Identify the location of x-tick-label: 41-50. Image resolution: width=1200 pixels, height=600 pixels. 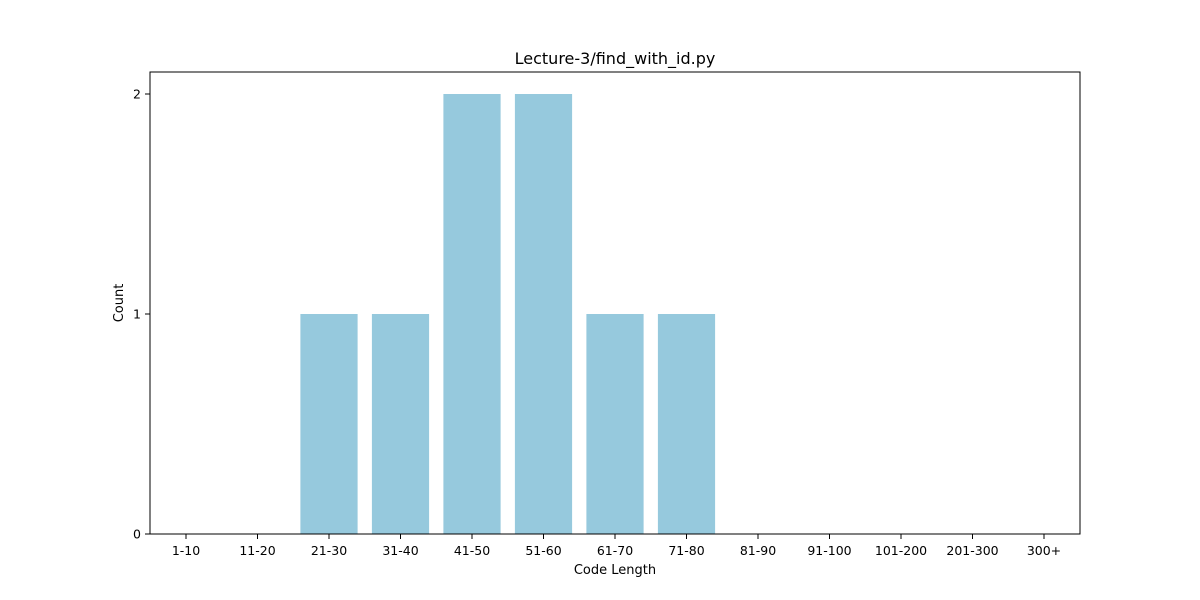
(472, 550).